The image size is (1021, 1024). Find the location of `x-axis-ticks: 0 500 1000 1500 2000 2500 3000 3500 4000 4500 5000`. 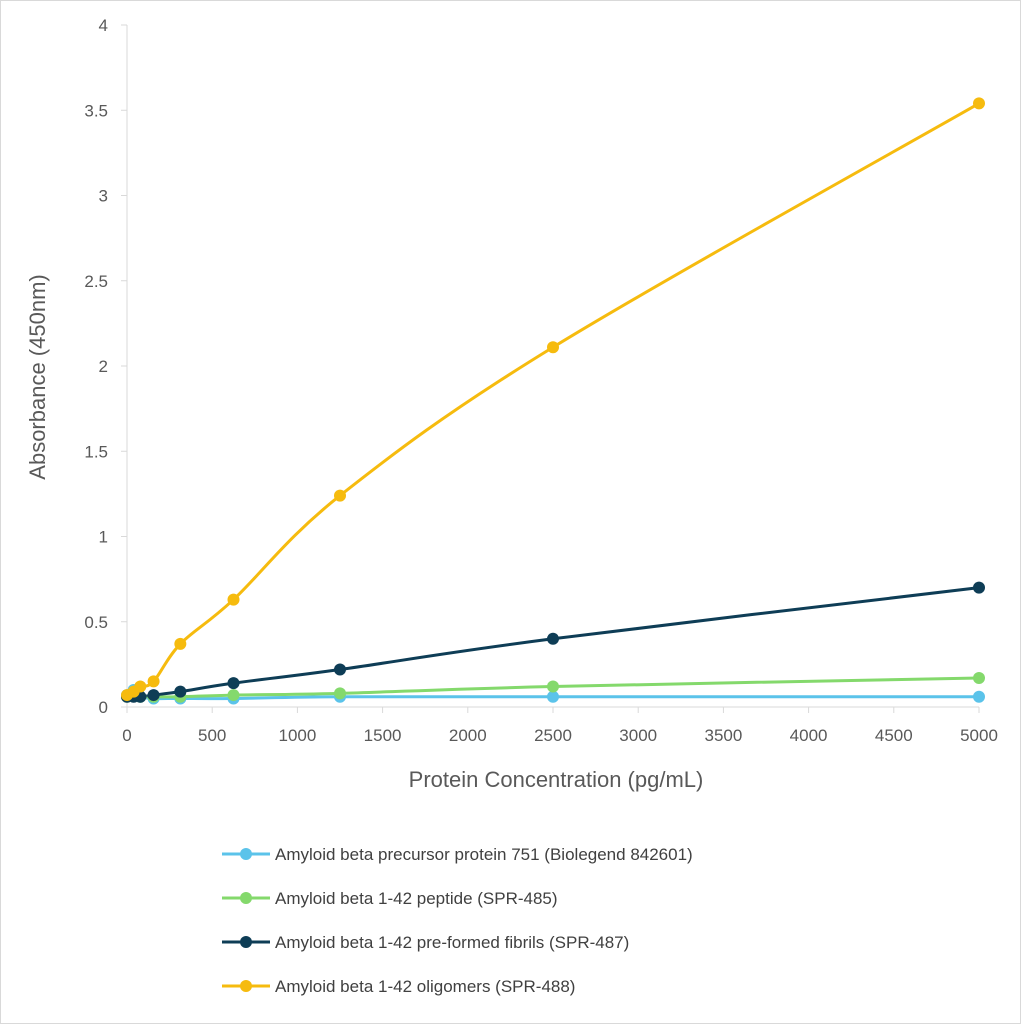

x-axis-ticks: 0 500 1000 1500 2000 2500 3000 3500 4000 4500 5000 is located at coordinates (560, 726).